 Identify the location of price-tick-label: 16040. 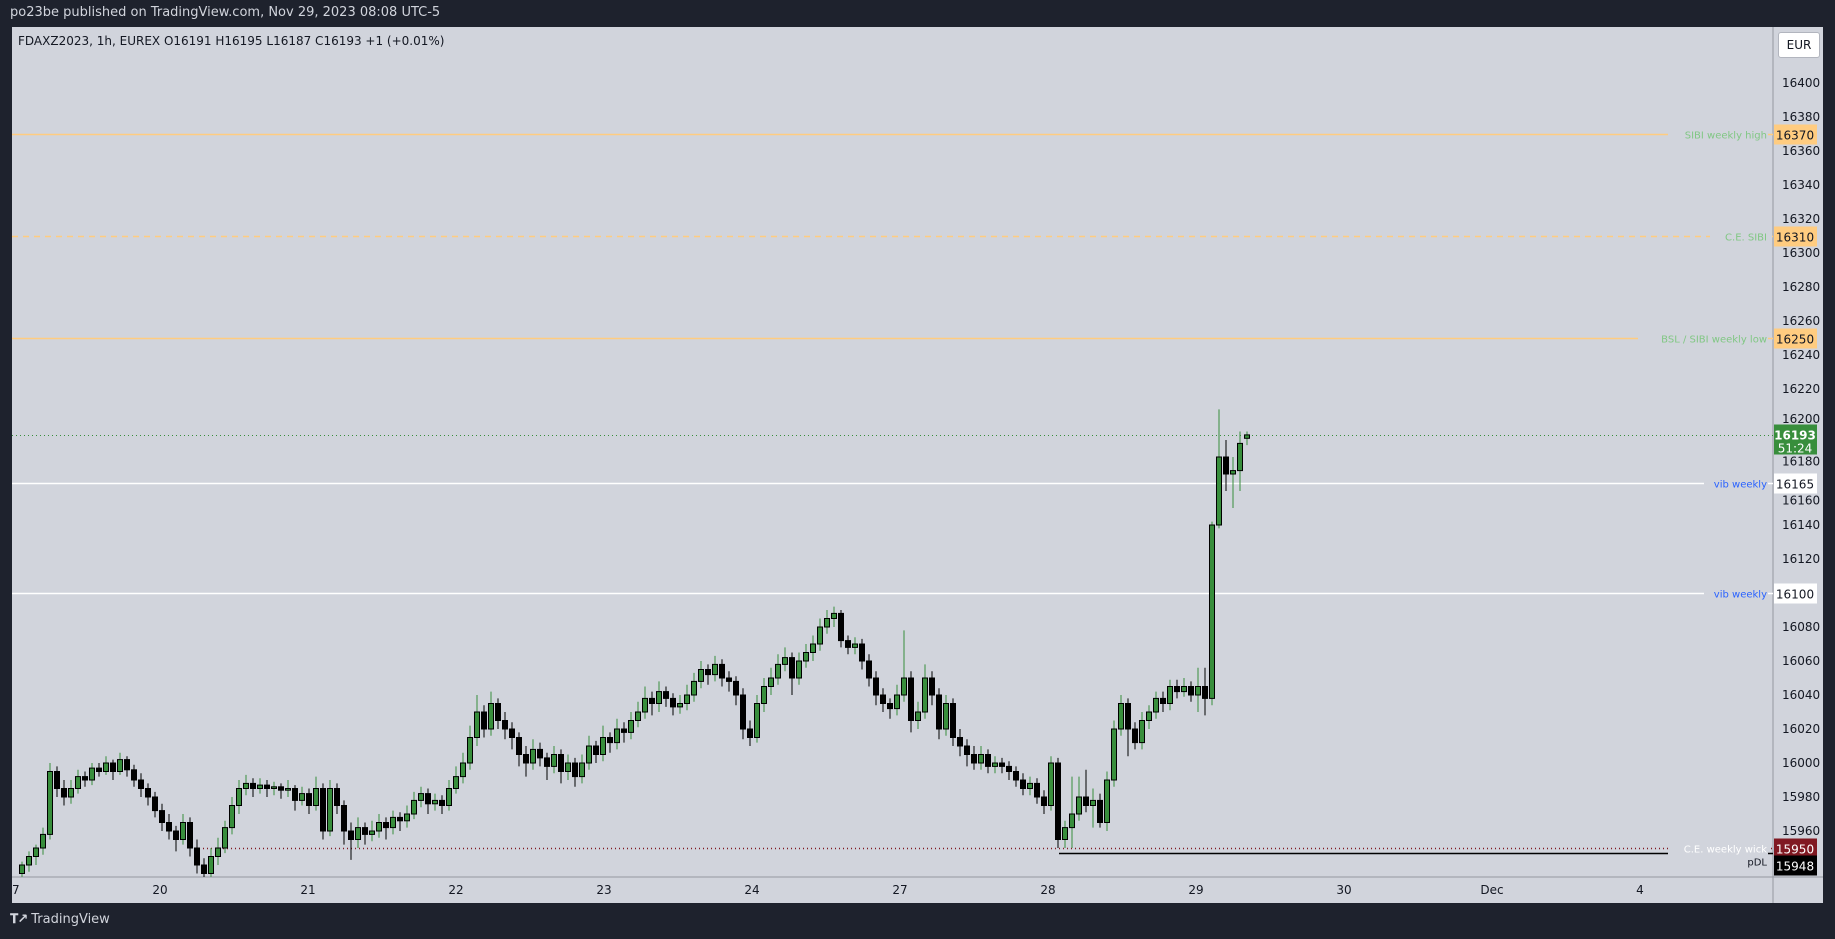
(1801, 695).